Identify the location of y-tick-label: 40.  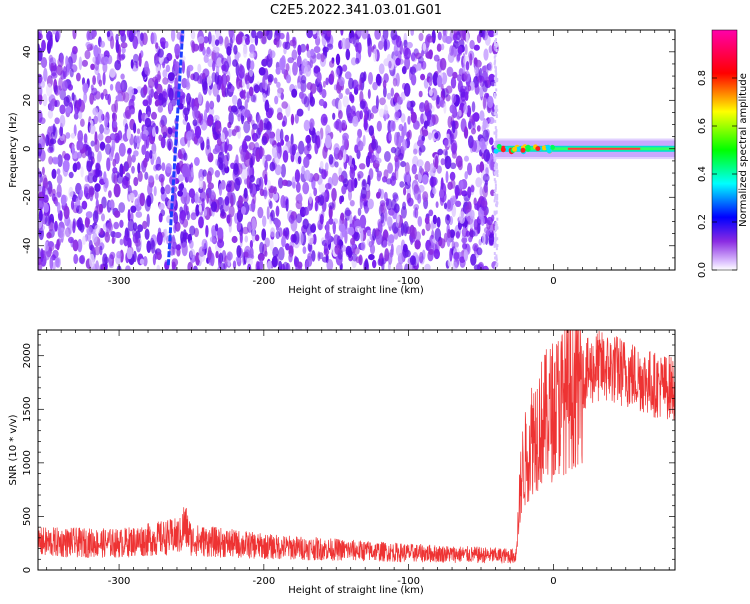
(27, 51).